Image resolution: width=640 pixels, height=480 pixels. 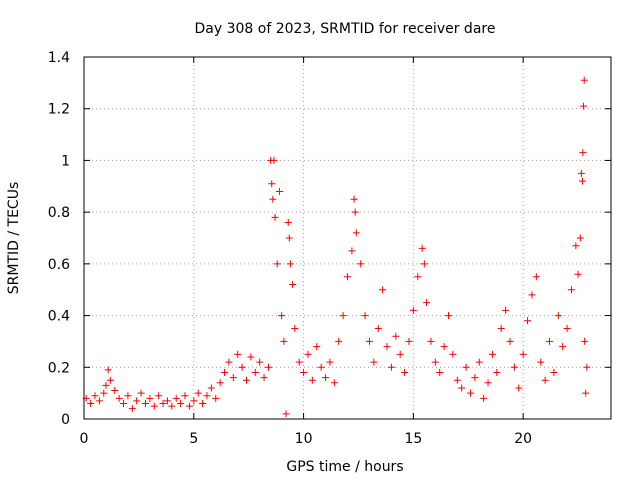 What do you see at coordinates (59, 213) in the screenshot?
I see `y-tick-label: 0.8` at bounding box center [59, 213].